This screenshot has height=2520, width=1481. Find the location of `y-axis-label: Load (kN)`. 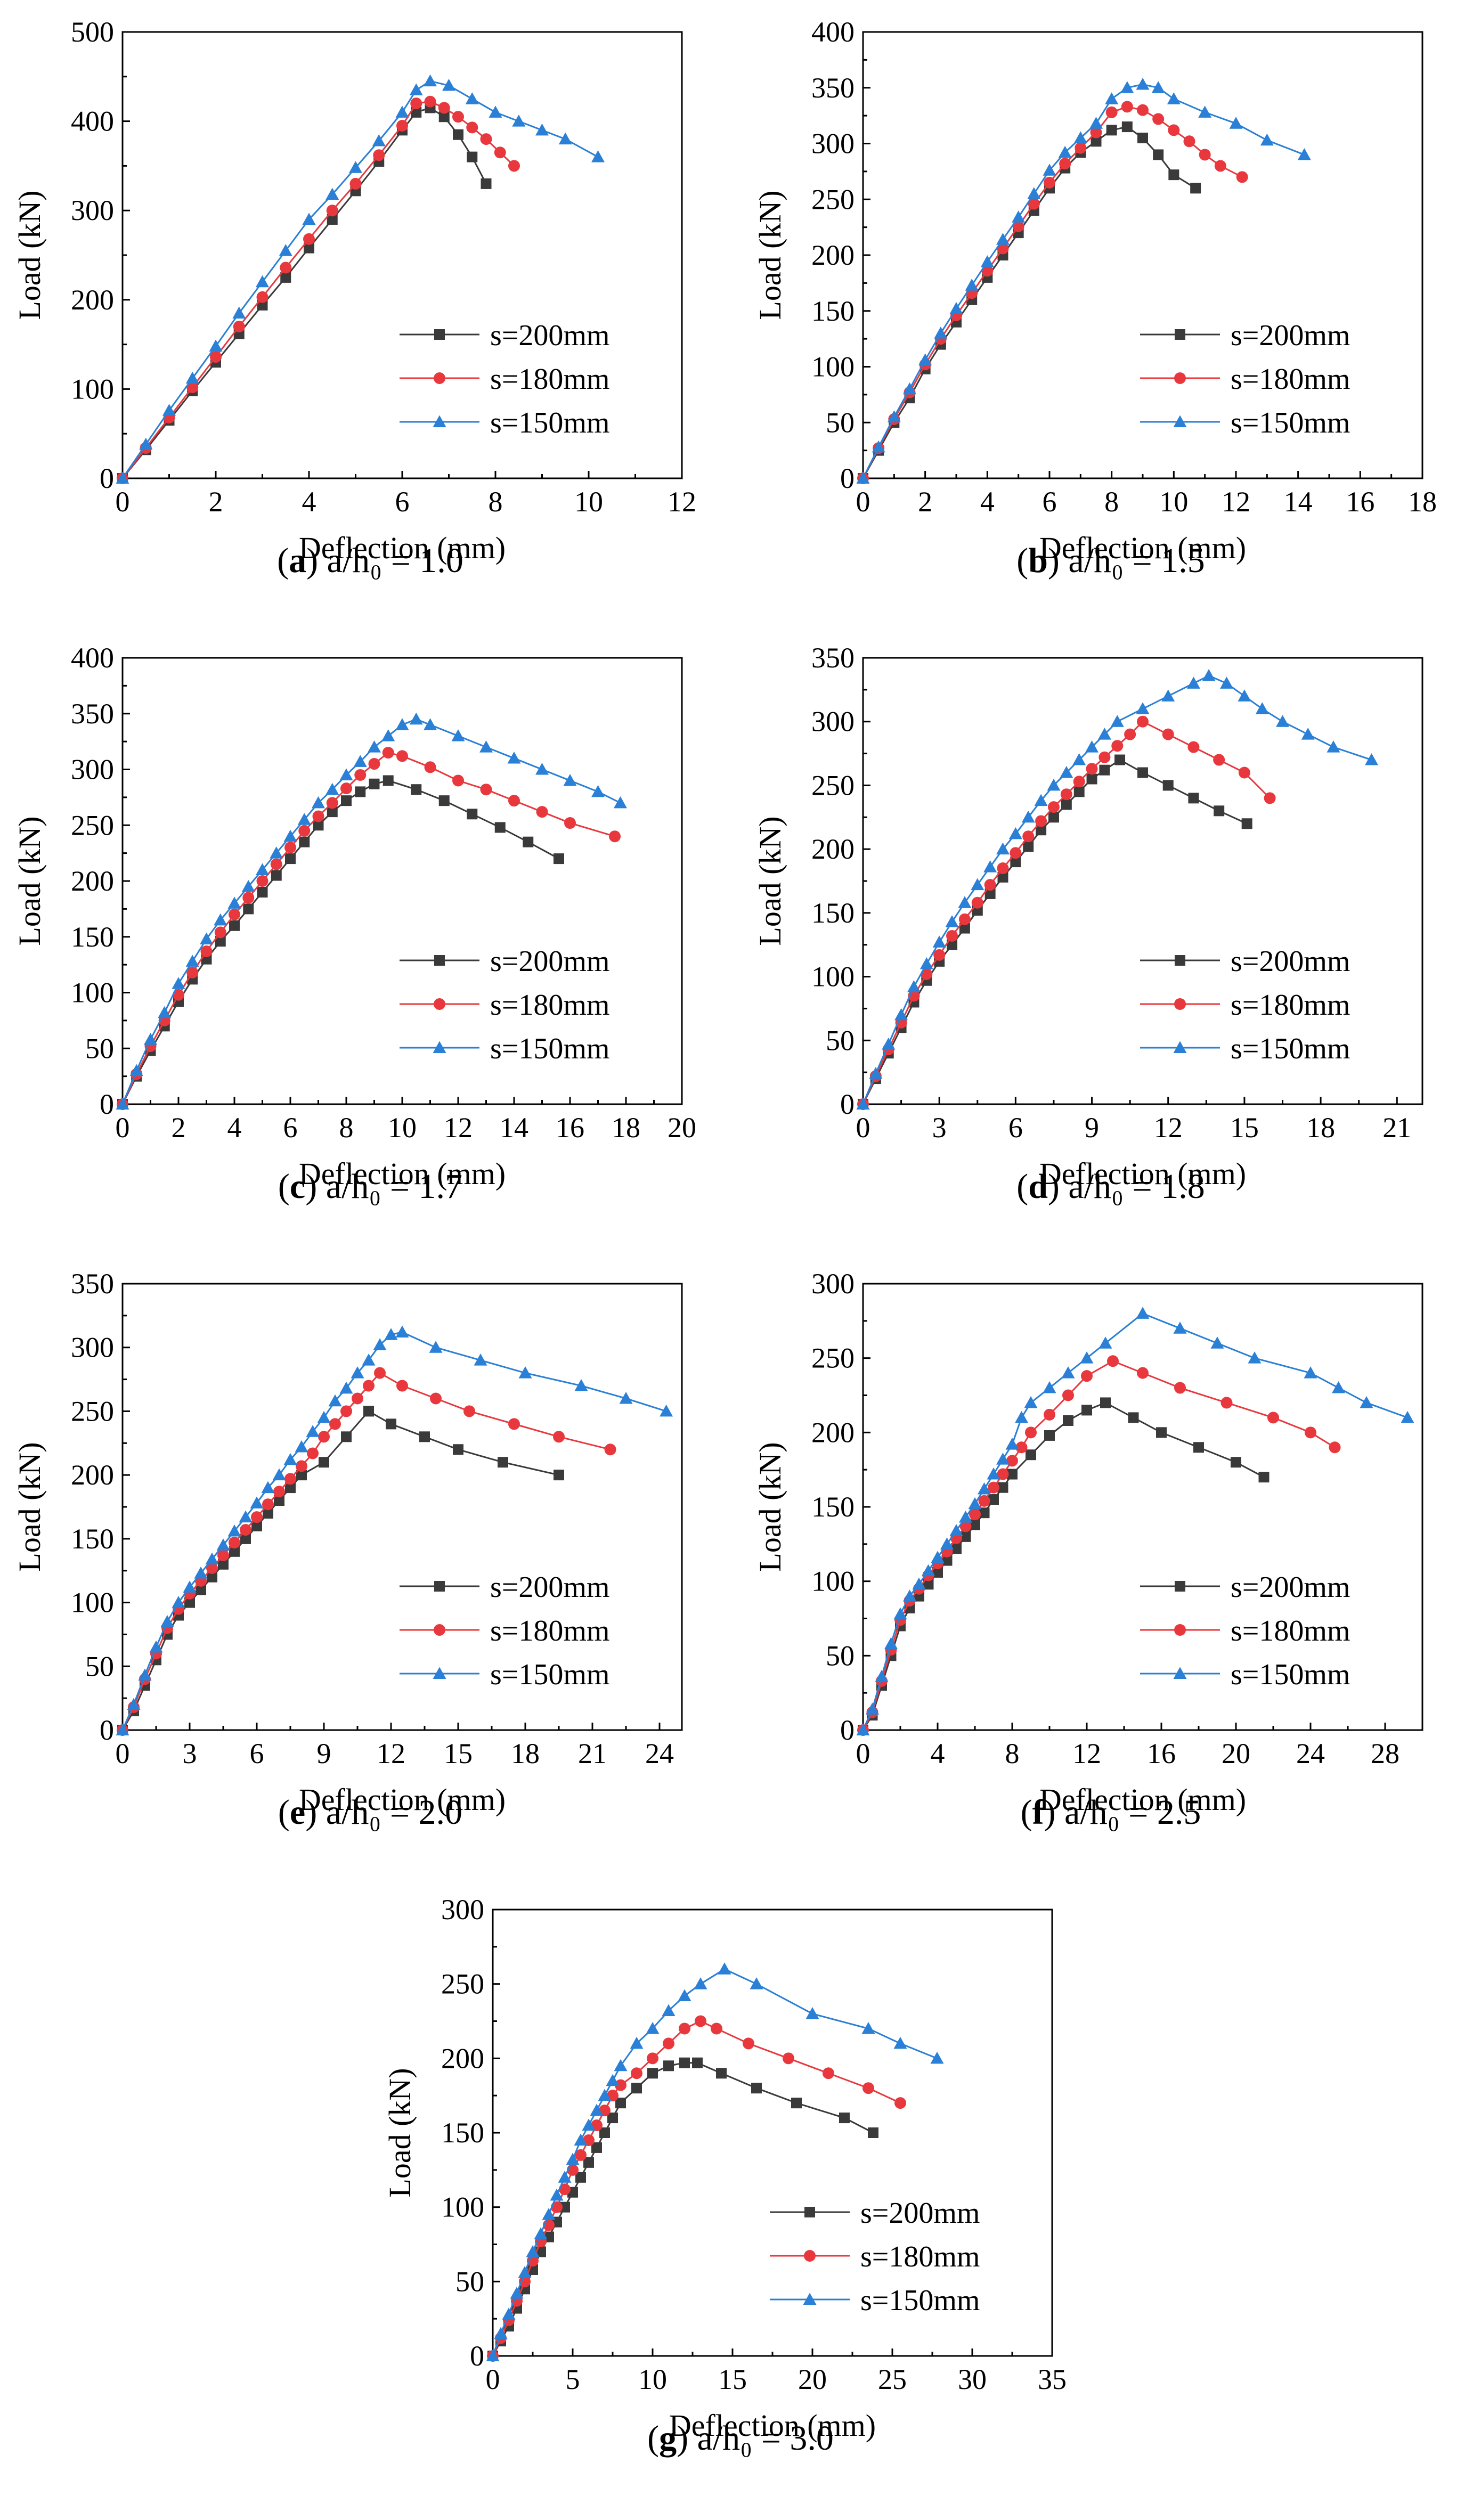

y-axis-label: Load (kN) is located at coordinates (770, 880).